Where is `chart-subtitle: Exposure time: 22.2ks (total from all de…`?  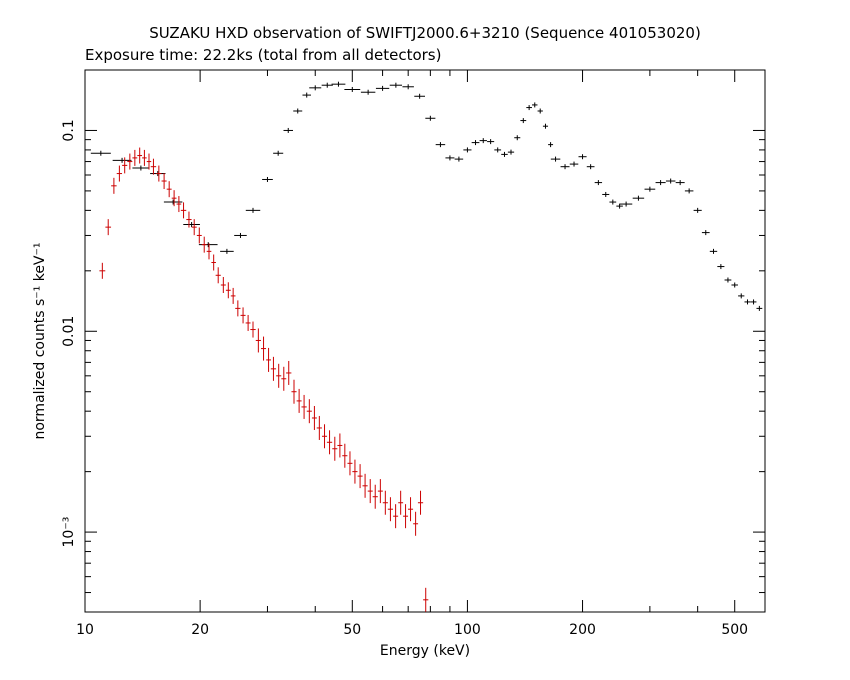
chart-subtitle: Exposure time: 22.2ks (total from all de… is located at coordinates (263, 55).